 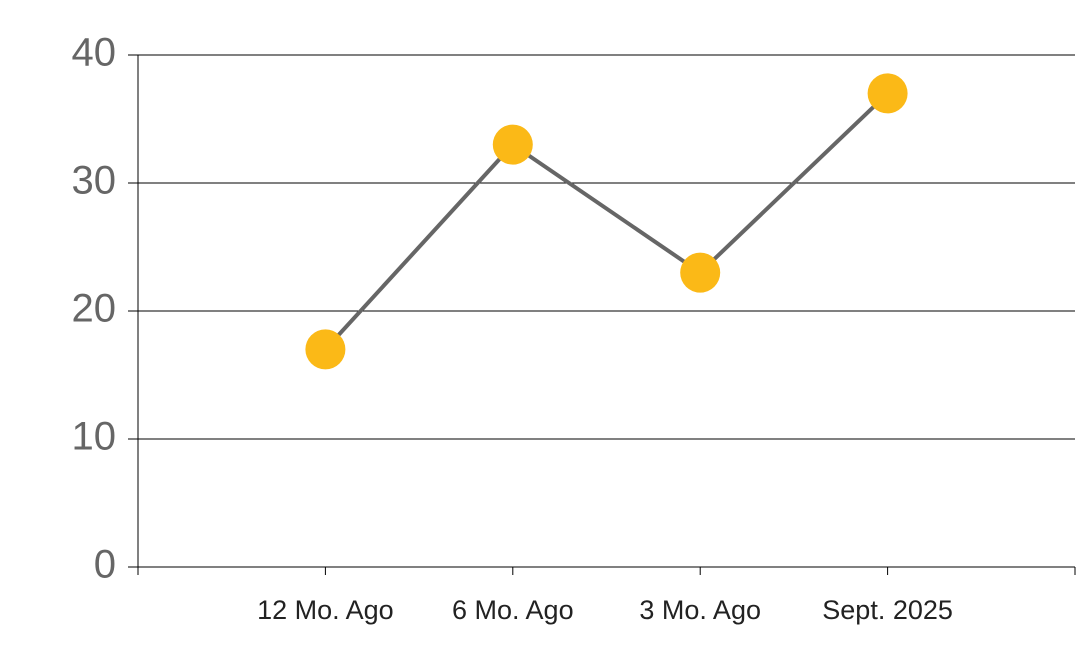 I want to click on y-tick-label: 30, so click(x=94, y=181).